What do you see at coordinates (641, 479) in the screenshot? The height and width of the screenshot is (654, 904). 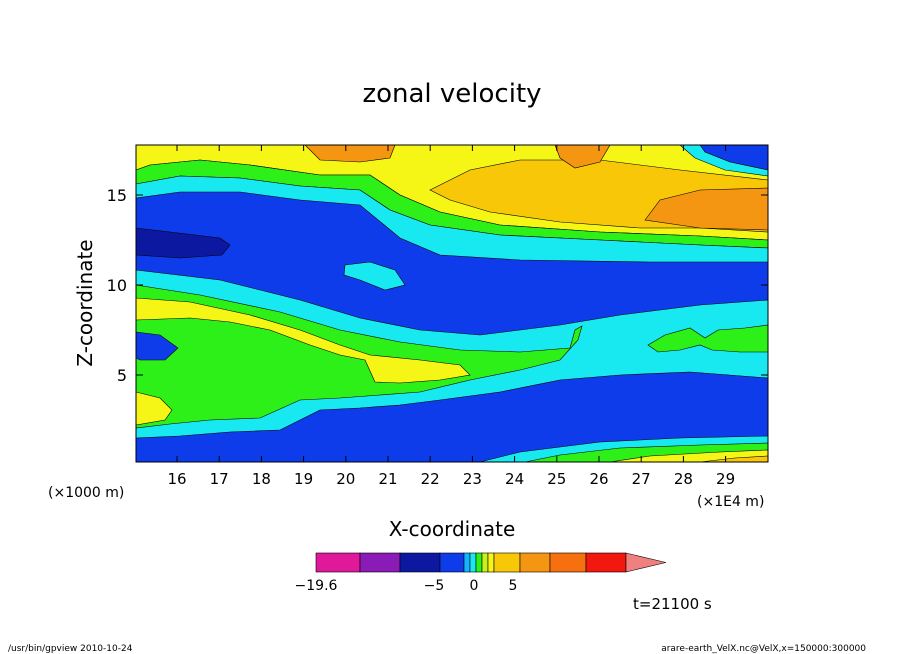 I see `x-tick-label: 27` at bounding box center [641, 479].